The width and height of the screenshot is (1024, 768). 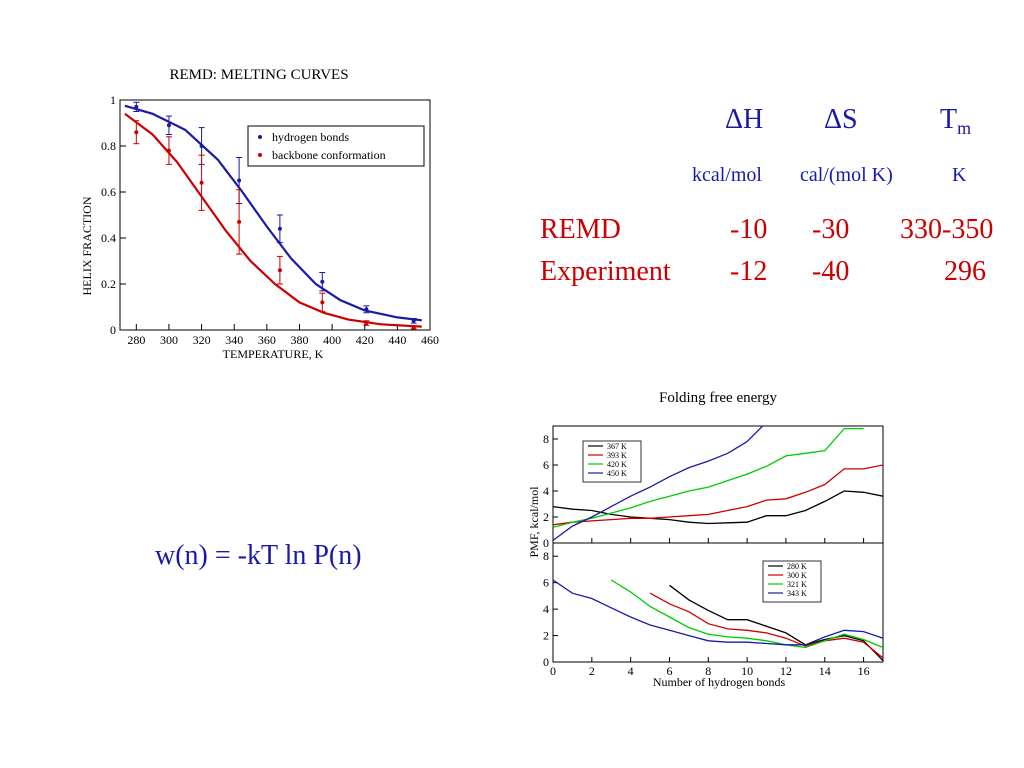 What do you see at coordinates (846, 175) in the screenshot?
I see `unit-cal-mol-k: cal/(mol K)` at bounding box center [846, 175].